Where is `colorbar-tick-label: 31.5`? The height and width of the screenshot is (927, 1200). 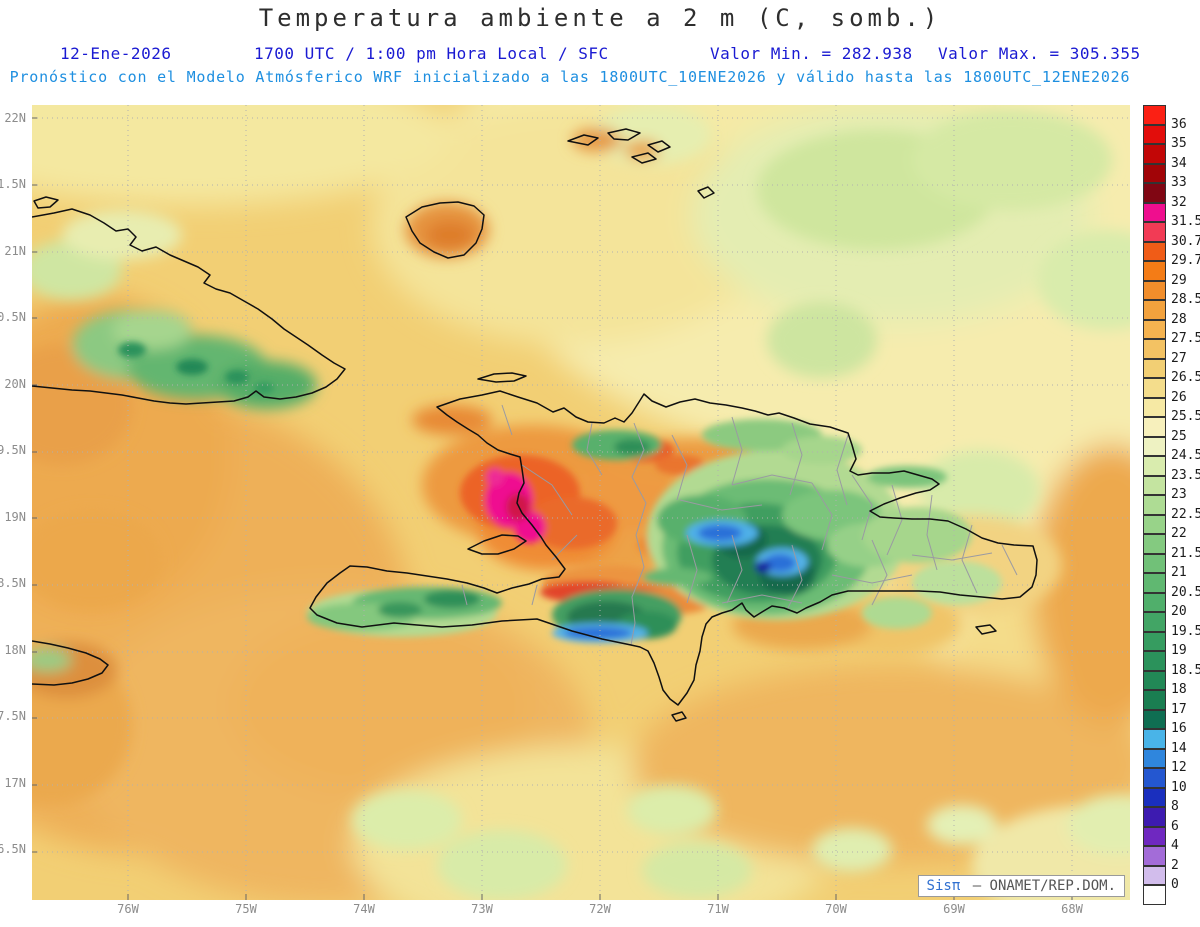 colorbar-tick-label: 31.5 is located at coordinates (1185, 221).